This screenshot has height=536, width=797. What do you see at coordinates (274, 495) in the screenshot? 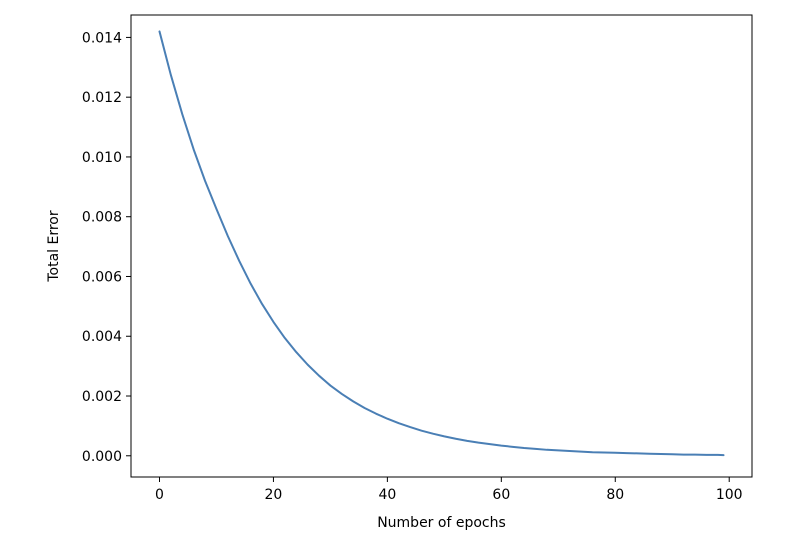
I see `x-tick-label: 20` at bounding box center [274, 495].